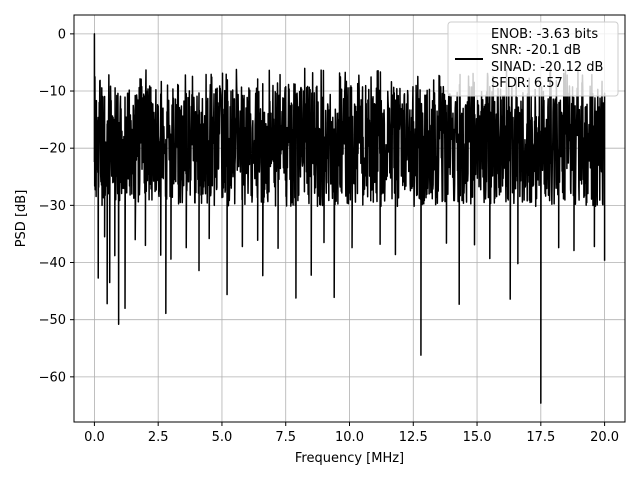 The image size is (640, 480). What do you see at coordinates (604, 437) in the screenshot?
I see `x-tick-label: 20.0` at bounding box center [604, 437].